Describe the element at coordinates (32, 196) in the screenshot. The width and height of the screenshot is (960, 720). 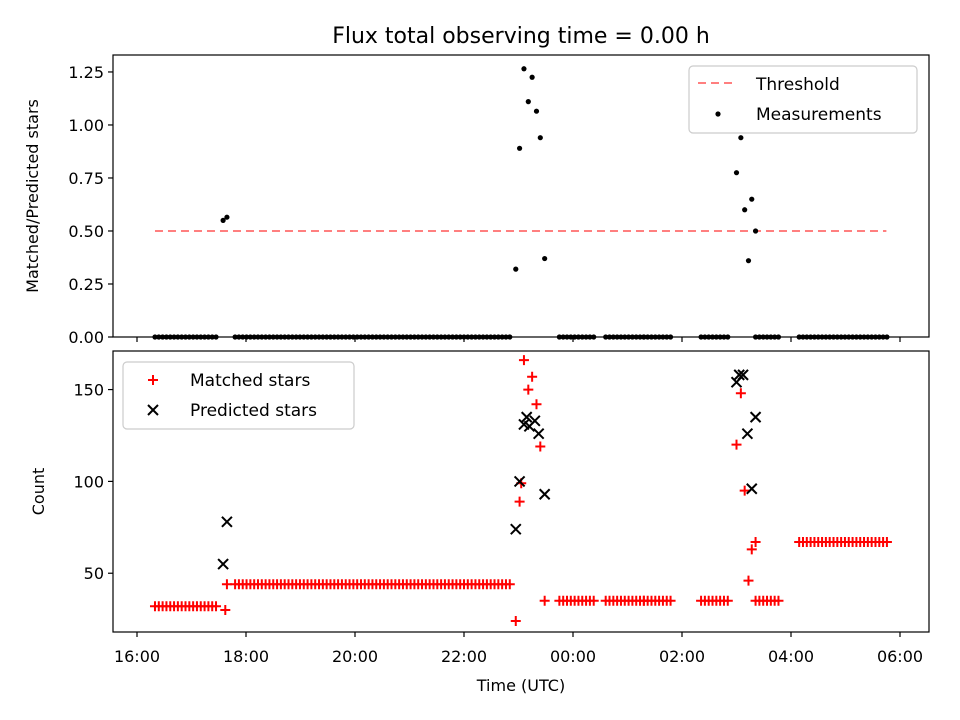
I see `y-axis-label: Matched/Predicted stars` at that location.